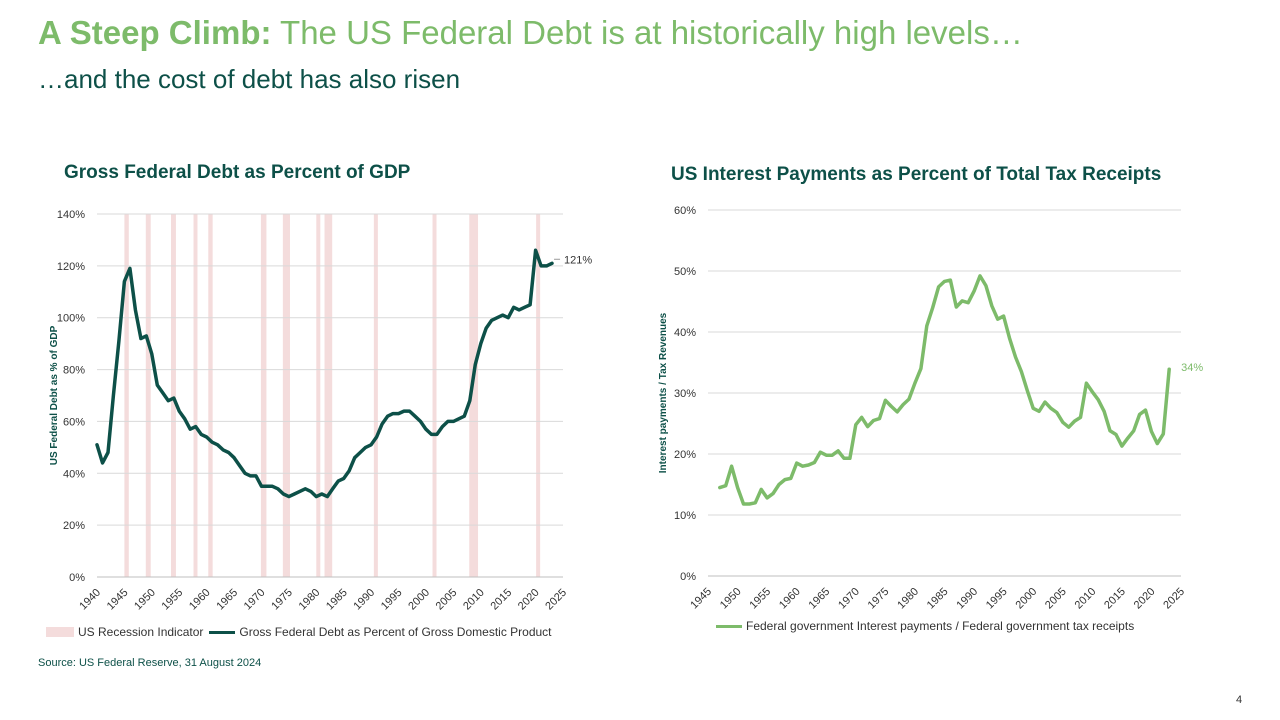 This screenshot has height=720, width=1280. What do you see at coordinates (179, 411) in the screenshot?
I see `data-point-1955` at bounding box center [179, 411].